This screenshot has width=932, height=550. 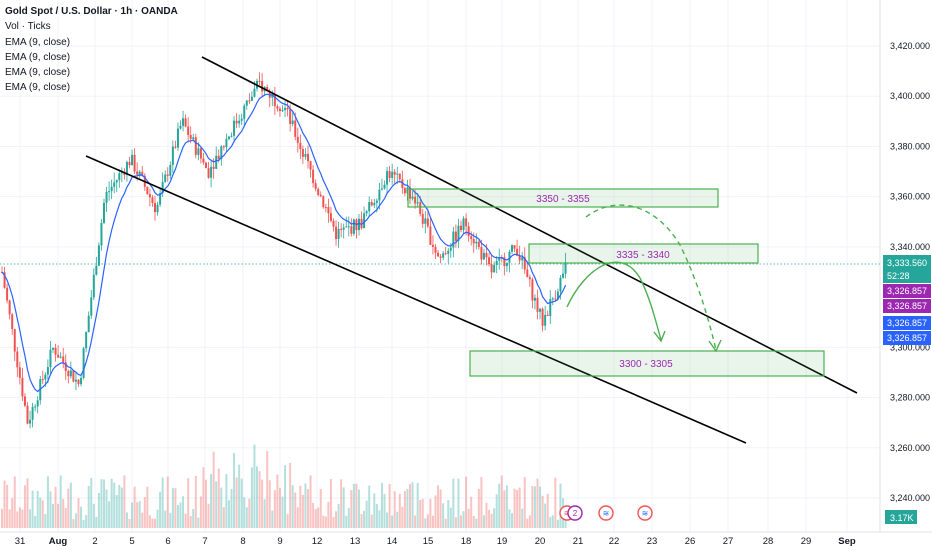 What do you see at coordinates (643, 253) in the screenshot?
I see `zone-3335-3340: 3335 - 3340` at bounding box center [643, 253].